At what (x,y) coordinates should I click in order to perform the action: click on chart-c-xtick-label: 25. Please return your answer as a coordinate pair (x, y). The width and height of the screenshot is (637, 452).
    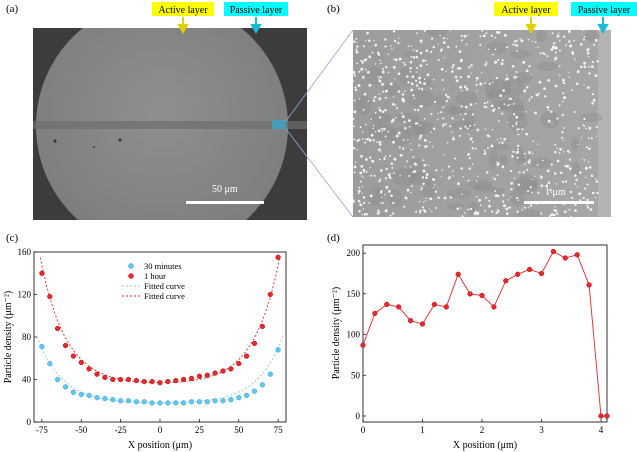
    Looking at the image, I should click on (200, 430).